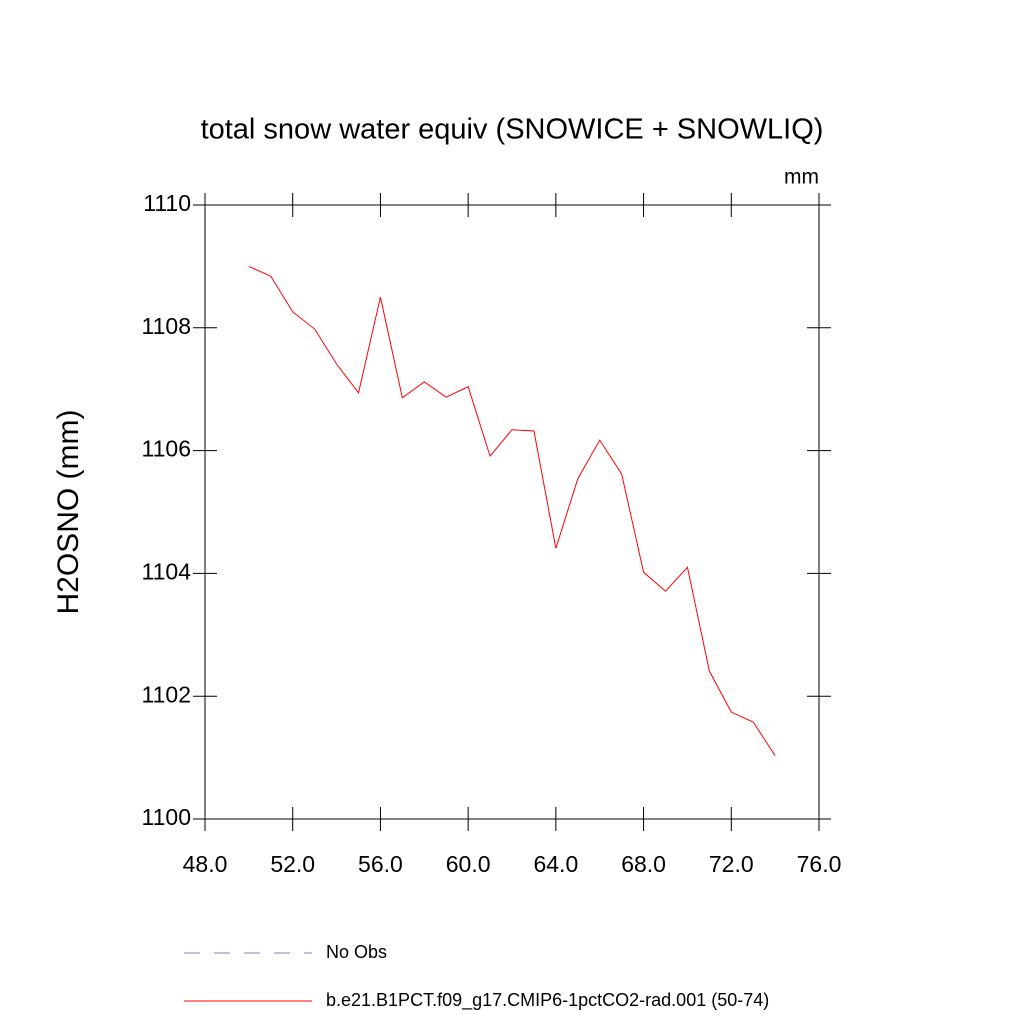 The width and height of the screenshot is (1024, 1024). What do you see at coordinates (167, 203) in the screenshot?
I see `y-tick-label: 1110` at bounding box center [167, 203].